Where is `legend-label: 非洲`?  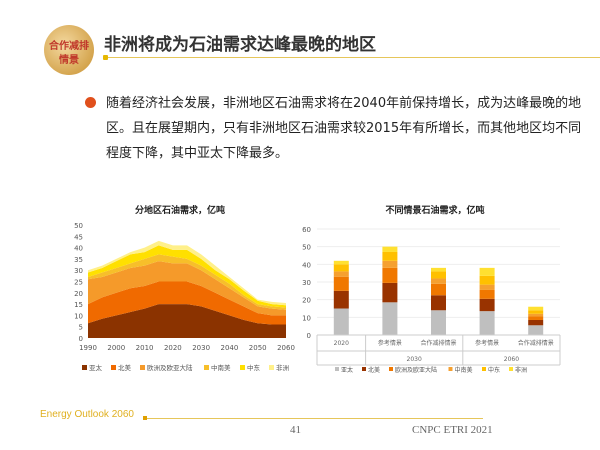
legend-label: 非洲 is located at coordinates (282, 367).